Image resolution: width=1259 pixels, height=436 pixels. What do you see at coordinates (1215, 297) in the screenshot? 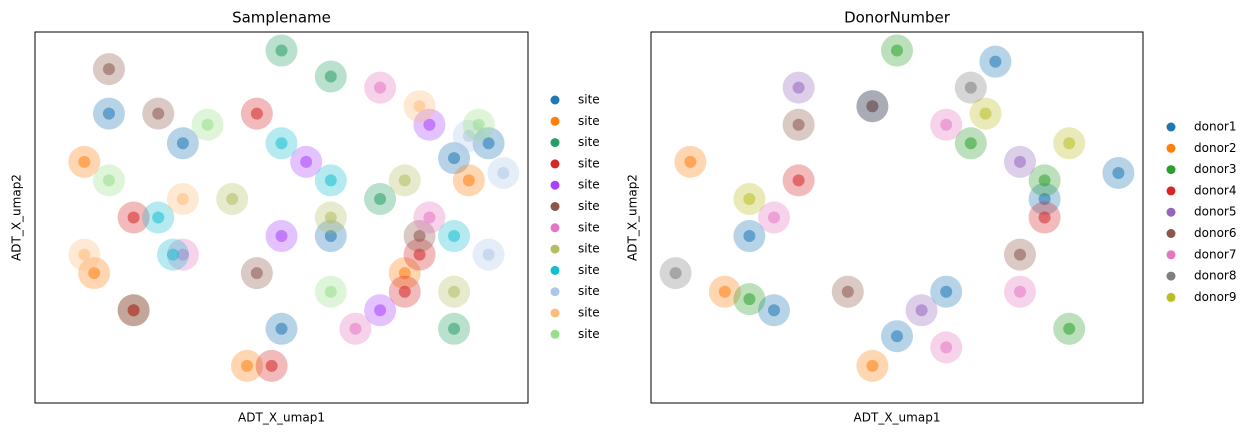
I see `legend-label: donor9` at bounding box center [1215, 297].